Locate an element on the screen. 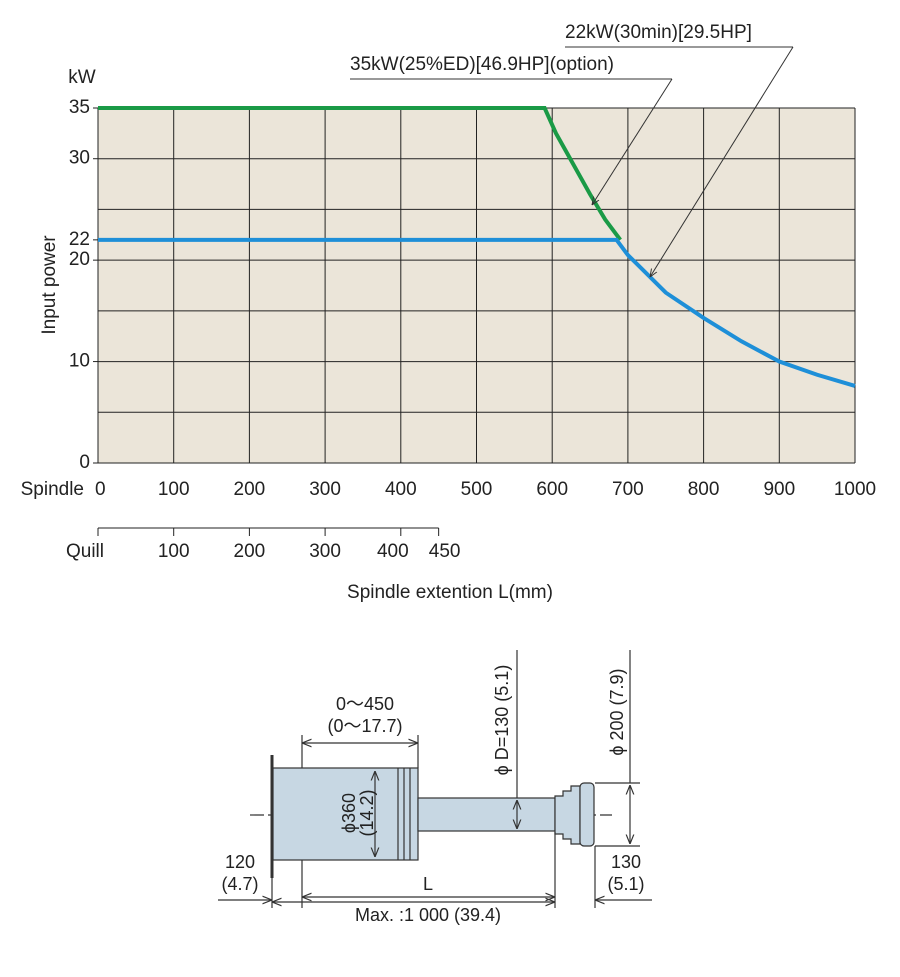 The width and height of the screenshot is (900, 977). x-tick-label: 100 is located at coordinates (174, 489).